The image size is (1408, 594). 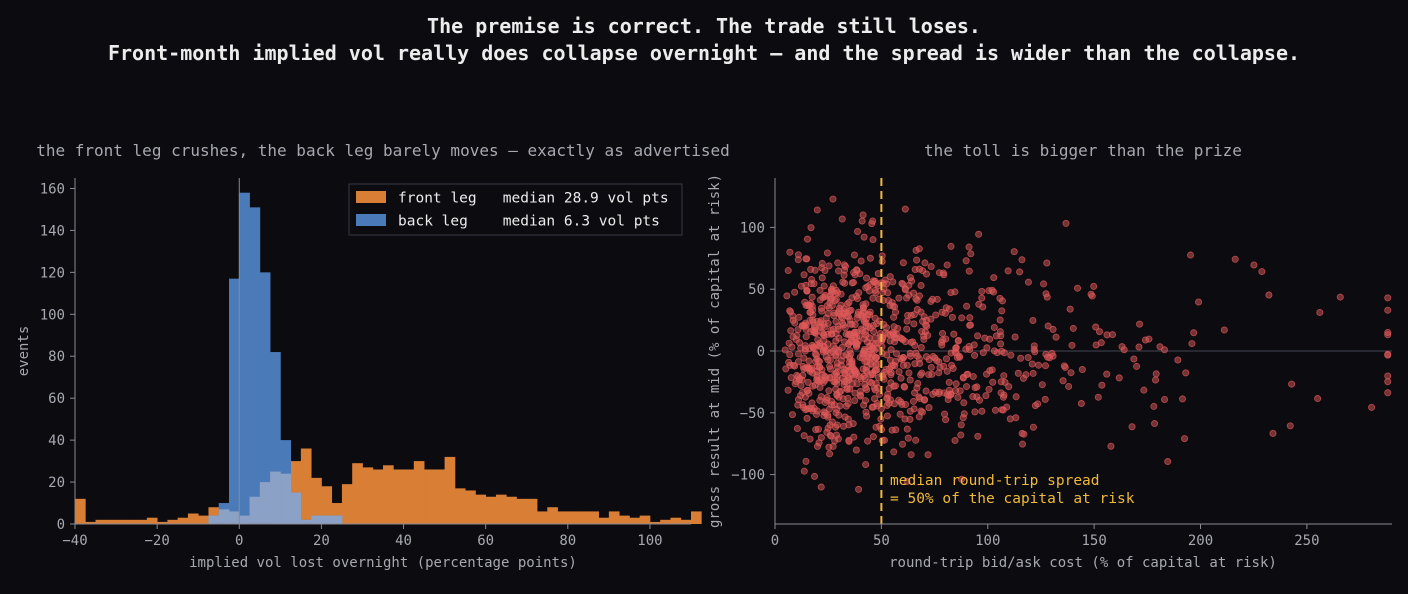 What do you see at coordinates (748, 476) in the screenshot?
I see `y-tick-label: −100` at bounding box center [748, 476].